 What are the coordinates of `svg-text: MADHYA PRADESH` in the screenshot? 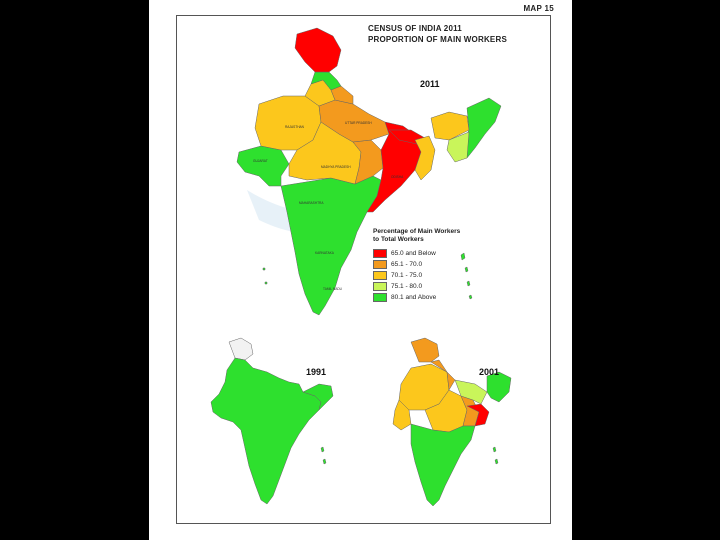 It's located at (336, 167).